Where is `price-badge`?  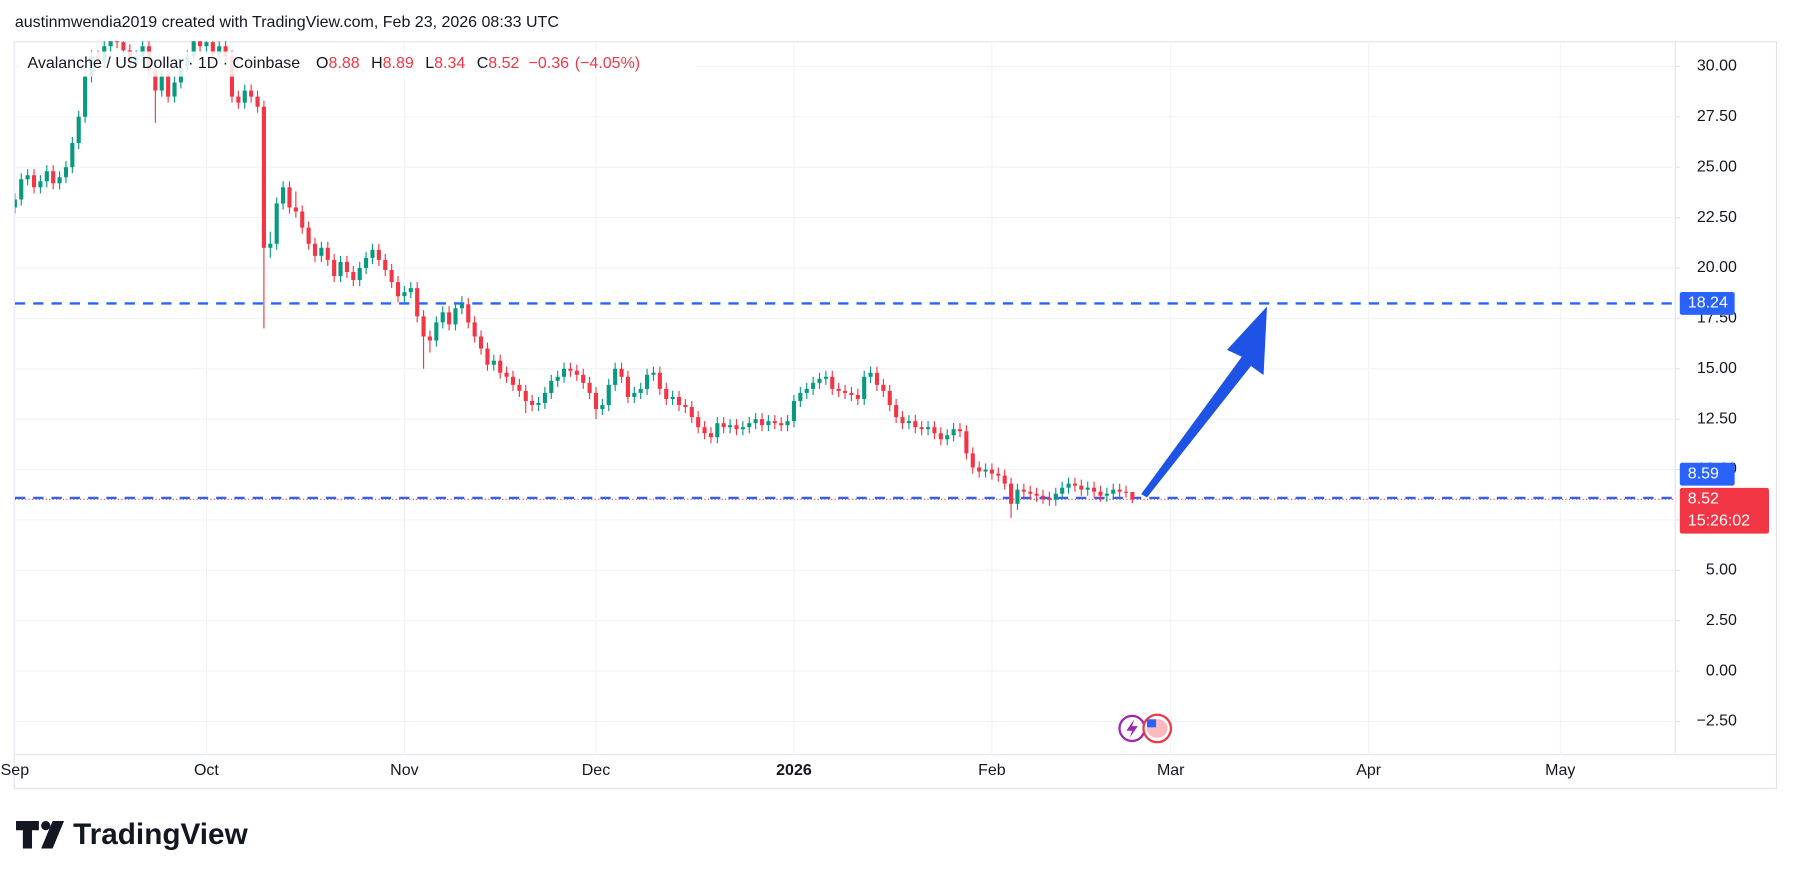 price-badge is located at coordinates (1707, 303).